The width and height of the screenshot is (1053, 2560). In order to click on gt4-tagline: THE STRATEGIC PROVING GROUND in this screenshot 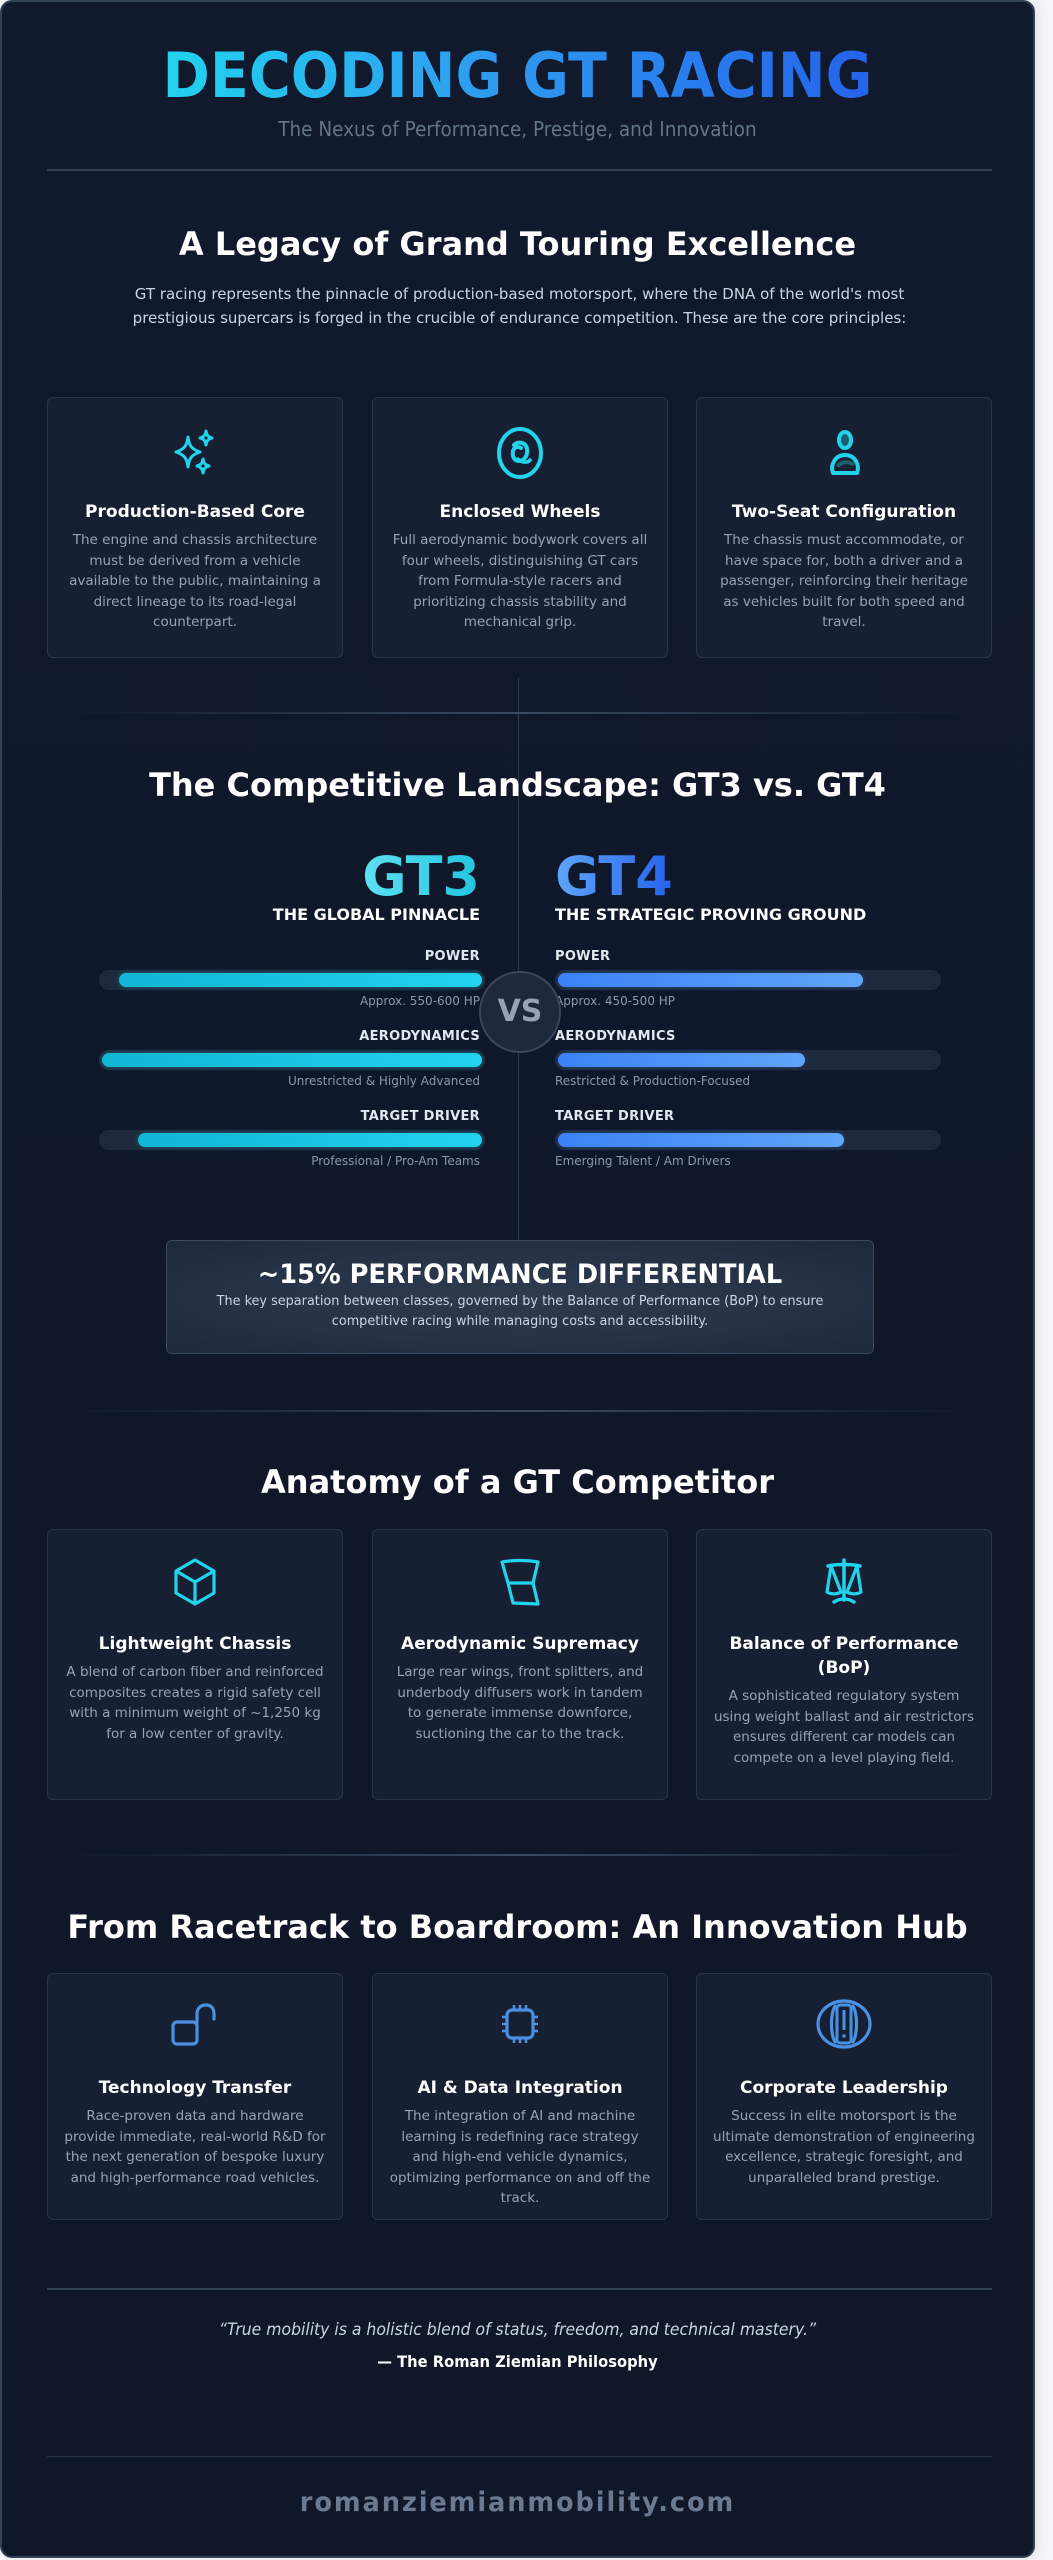, I will do `click(711, 914)`.